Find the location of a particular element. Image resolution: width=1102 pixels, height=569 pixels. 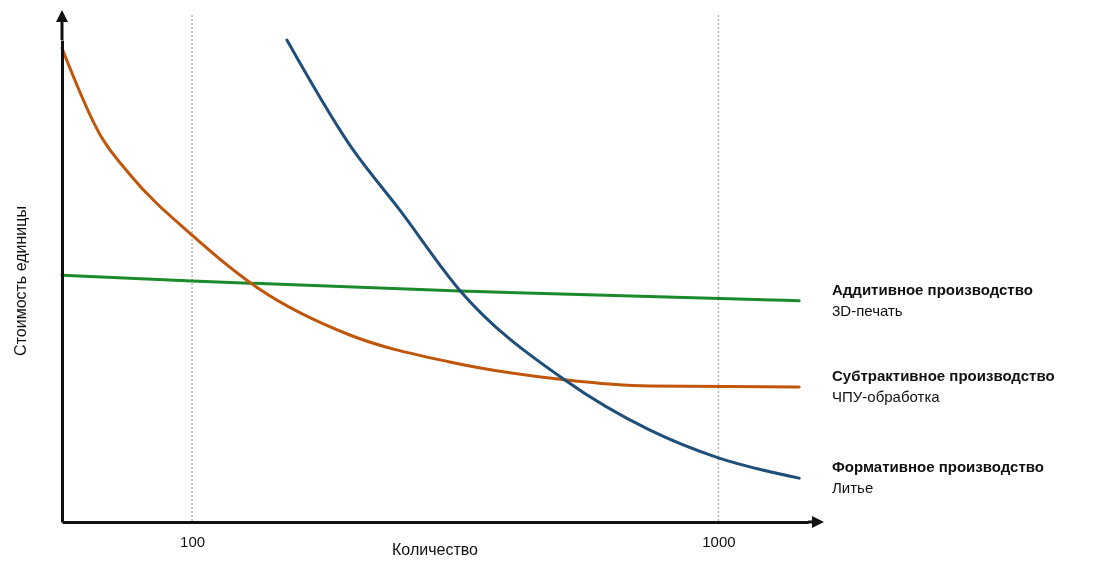

x-axis-title: Количество is located at coordinates (435, 549).